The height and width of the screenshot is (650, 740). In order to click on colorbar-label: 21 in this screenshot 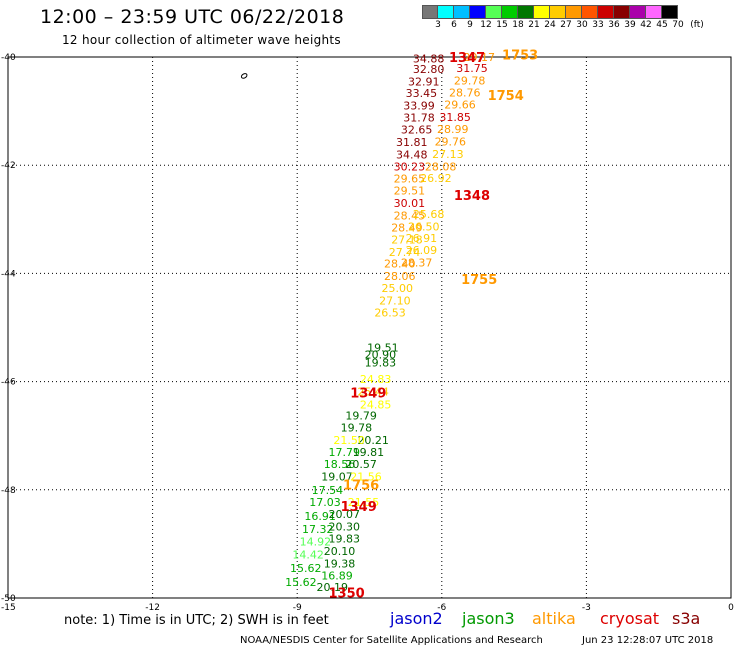, I will do `click(534, 25)`.